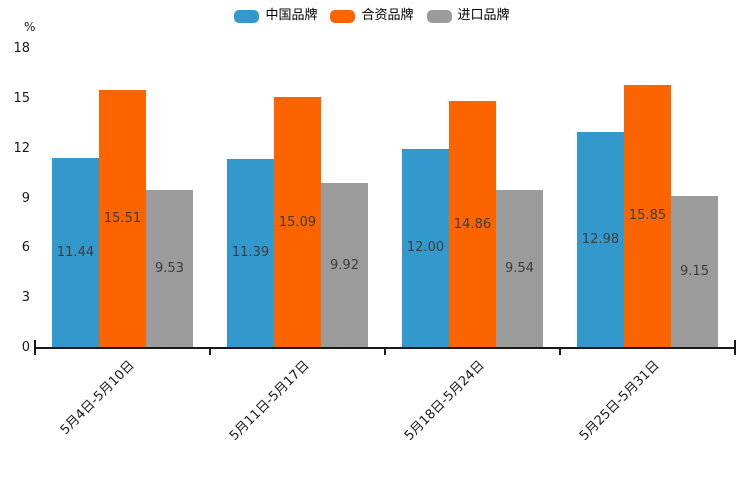  I want to click on bar-value-label: 9.92, so click(344, 265).